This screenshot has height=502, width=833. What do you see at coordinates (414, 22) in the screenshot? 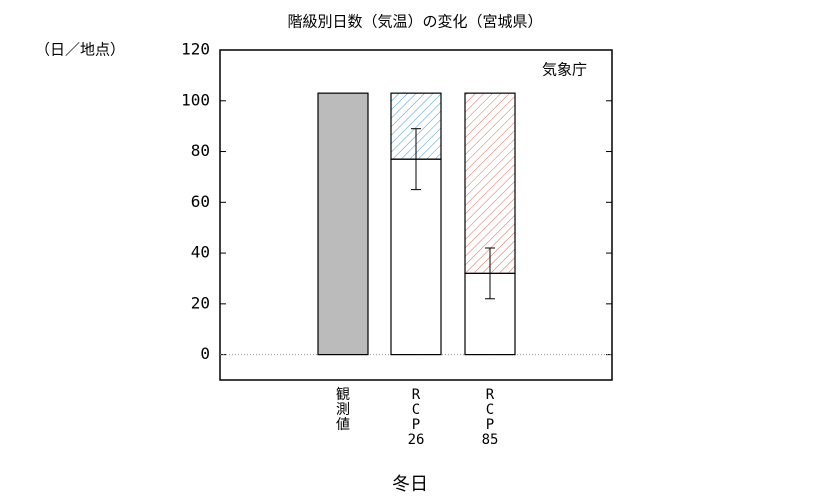
I see `chart-title: 階級別日数（気温）の変化（宮城県）` at bounding box center [414, 22].